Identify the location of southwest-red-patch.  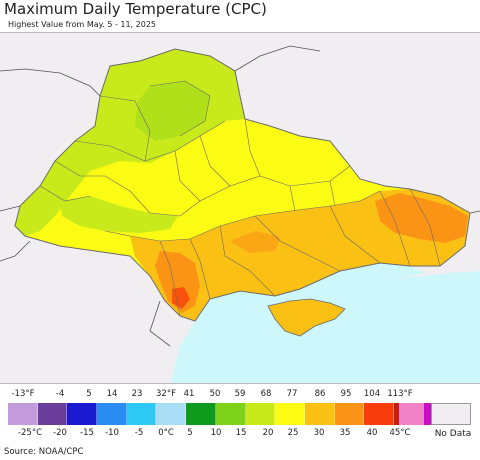
(181, 298).